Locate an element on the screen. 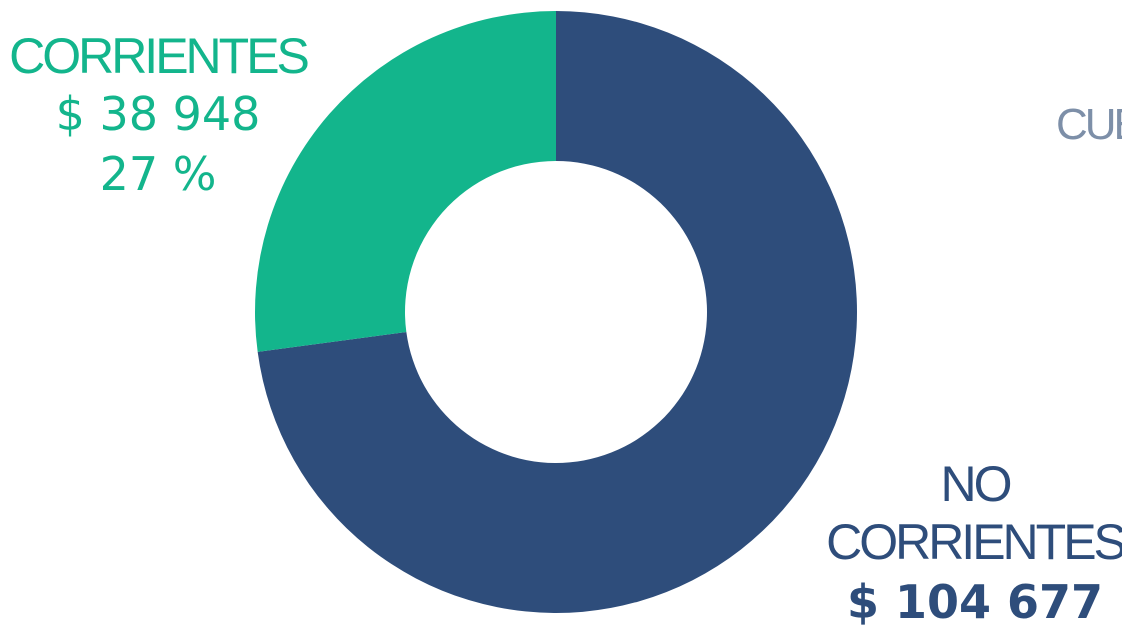 The width and height of the screenshot is (1122, 630). label-no-corrientes-name-line2: CORRIENTES is located at coordinates (974, 542).